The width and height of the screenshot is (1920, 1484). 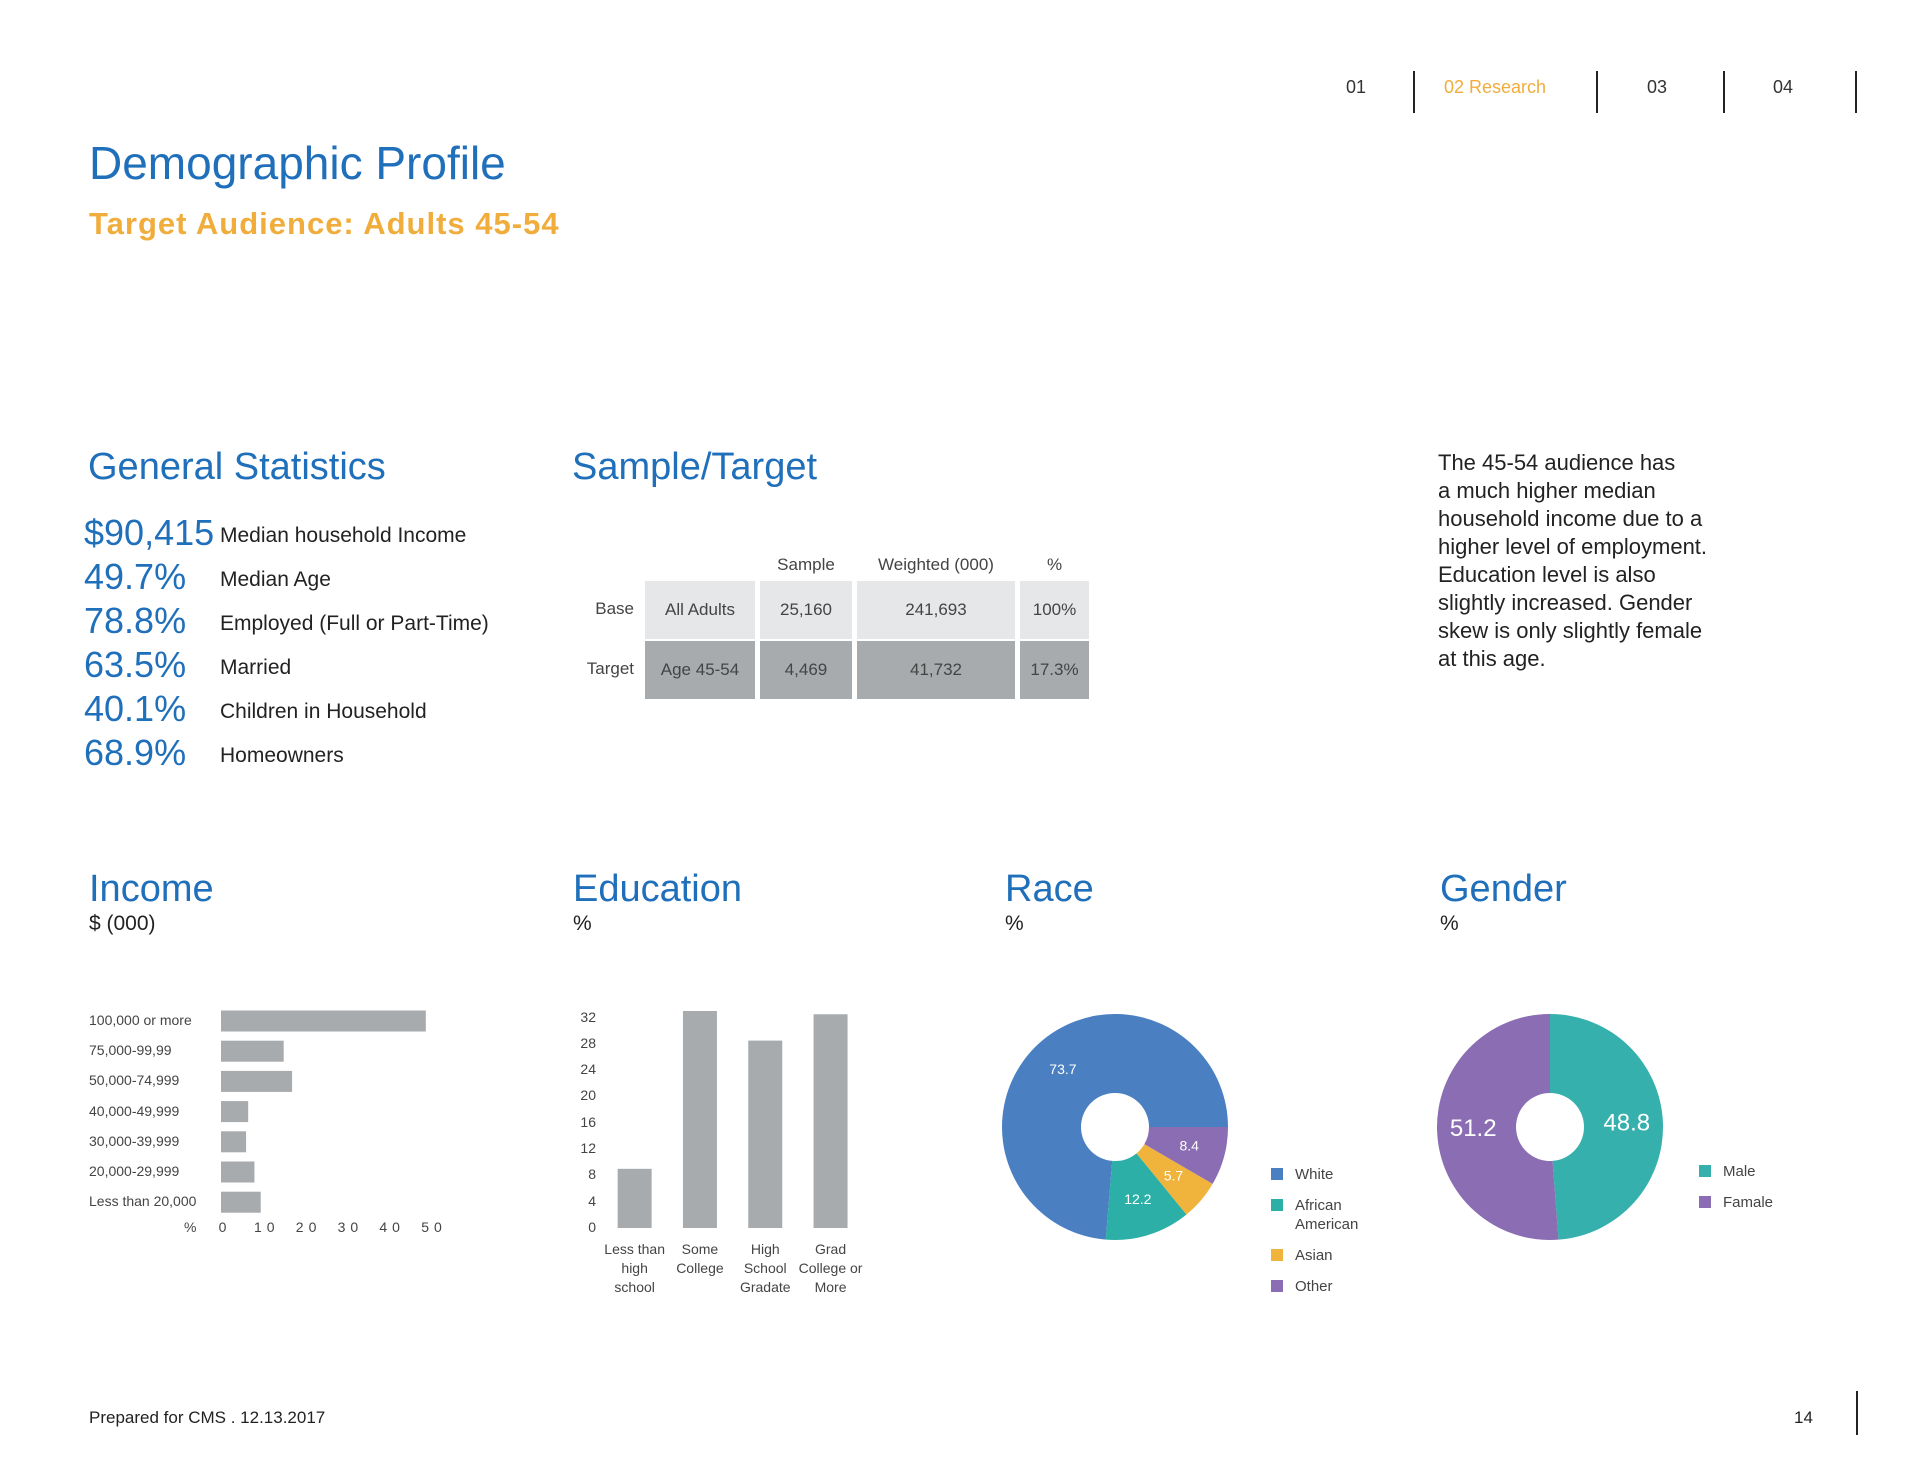 I want to click on bar-label: 75,000-99,99, so click(x=130, y=1050).